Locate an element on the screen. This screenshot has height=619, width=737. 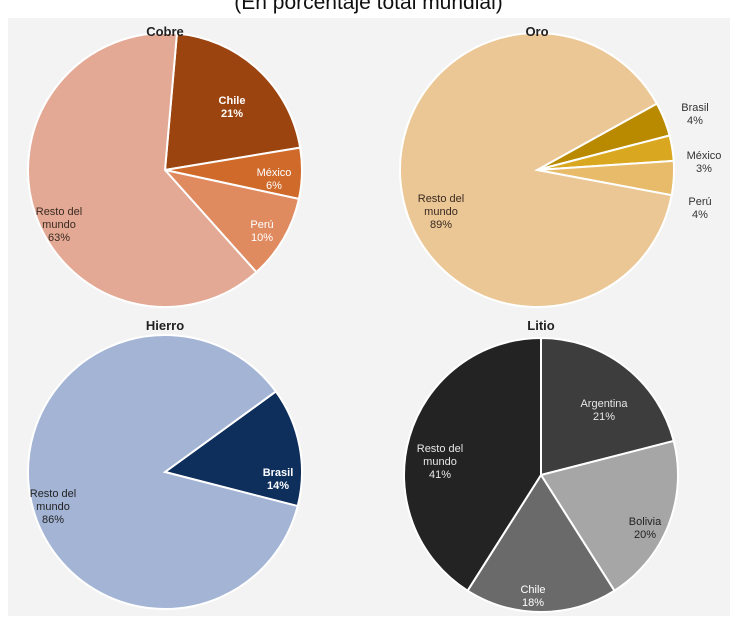
slice-label-hierro-resto-del-mundo: Resto del mundo 86% is located at coordinates (53, 507).